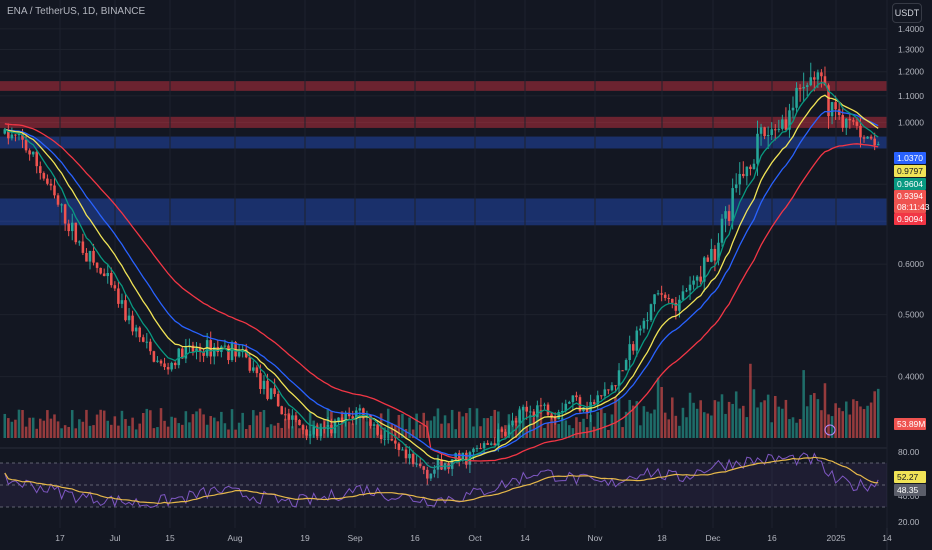 This screenshot has width=932, height=550. I want to click on rsi-ma-line, so click(441, 480).